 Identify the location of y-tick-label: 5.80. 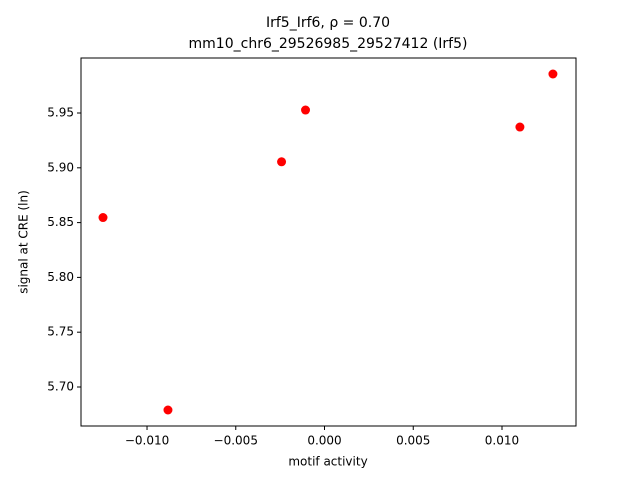
(60, 277).